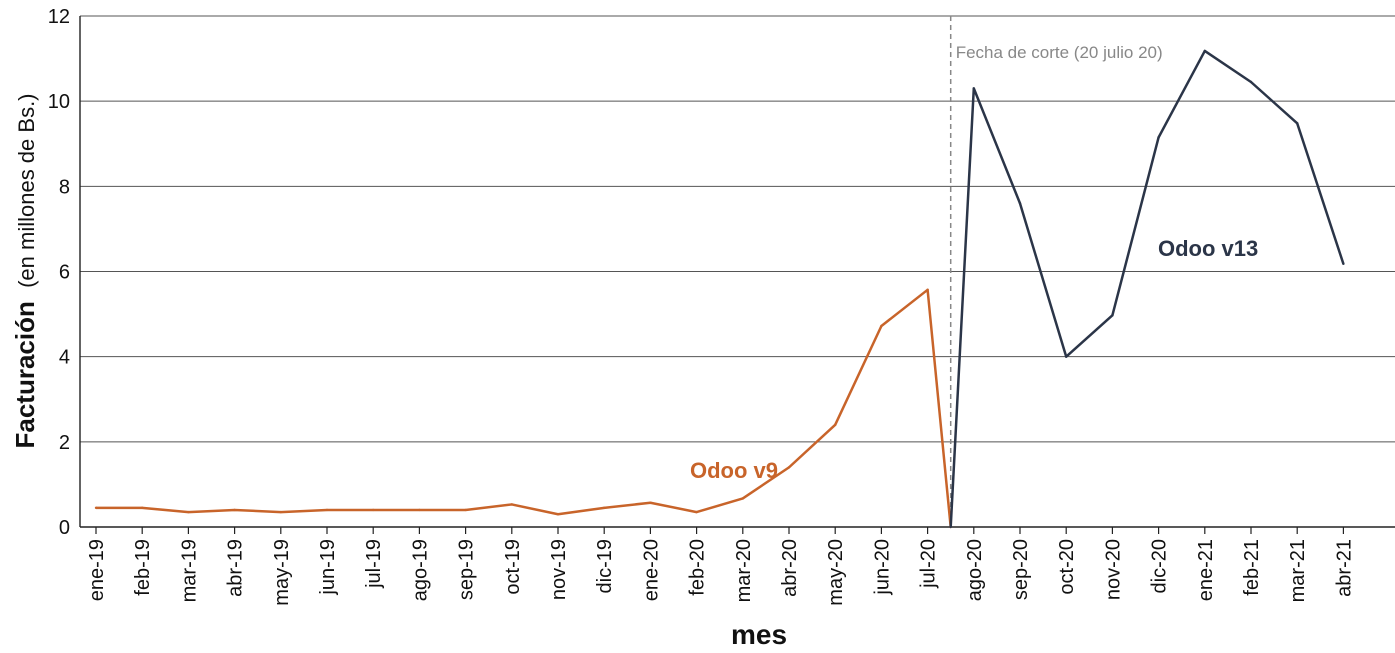  What do you see at coordinates (25, 374) in the screenshot?
I see `y-axis-label-main: Facturación` at bounding box center [25, 374].